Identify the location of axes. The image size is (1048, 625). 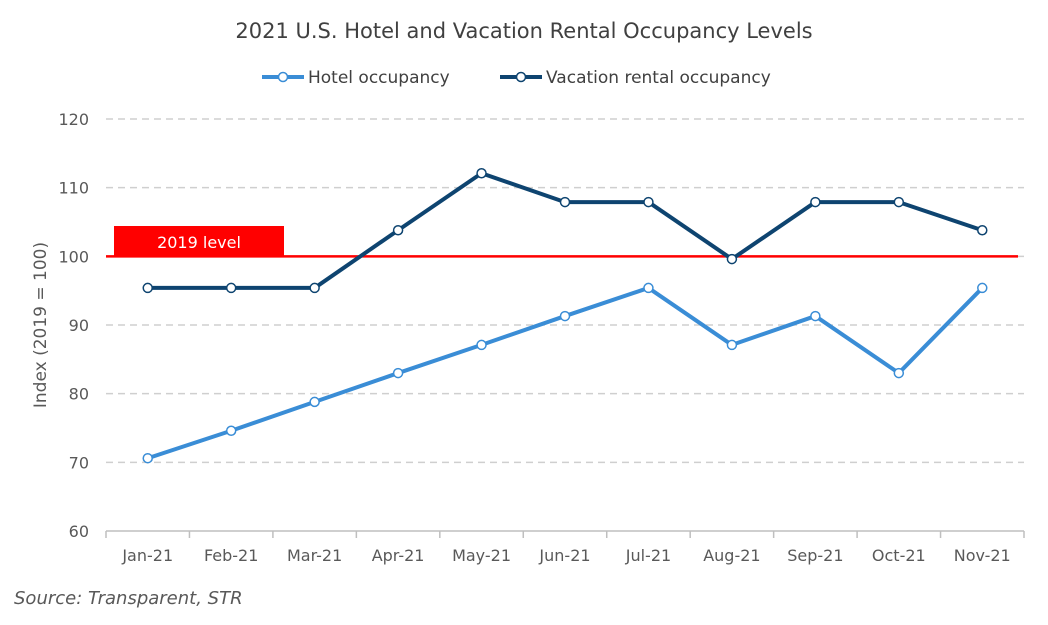
(565, 534).